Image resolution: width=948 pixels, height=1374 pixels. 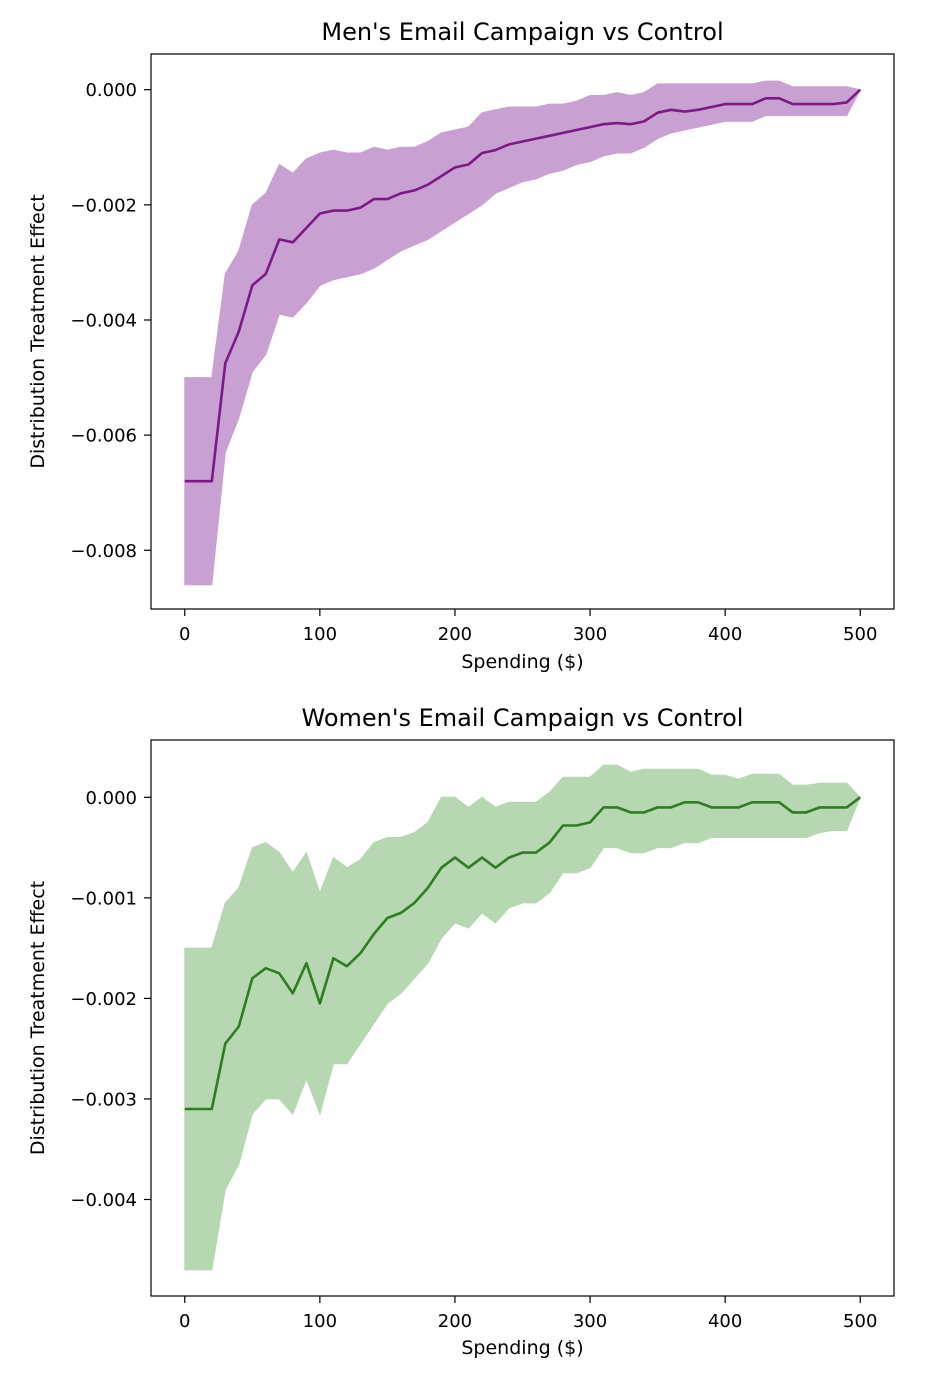 I want to click on women-y-tick-label: −0.004, so click(x=103, y=1200).